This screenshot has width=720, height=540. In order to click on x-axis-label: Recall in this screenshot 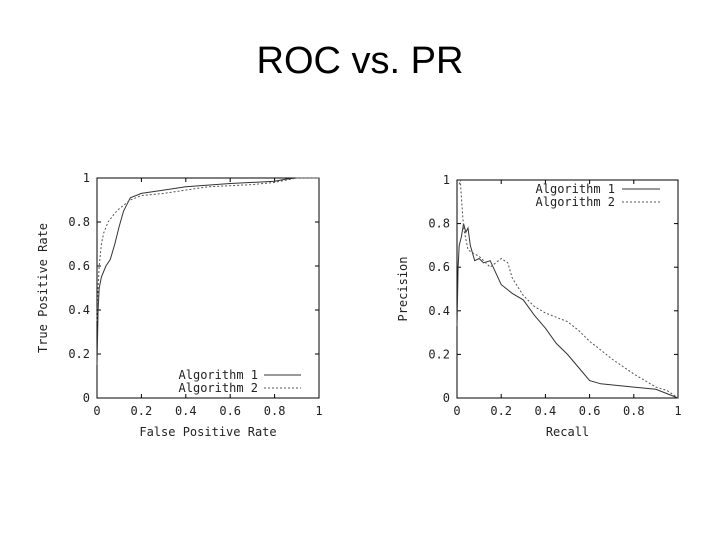, I will do `click(567, 432)`.